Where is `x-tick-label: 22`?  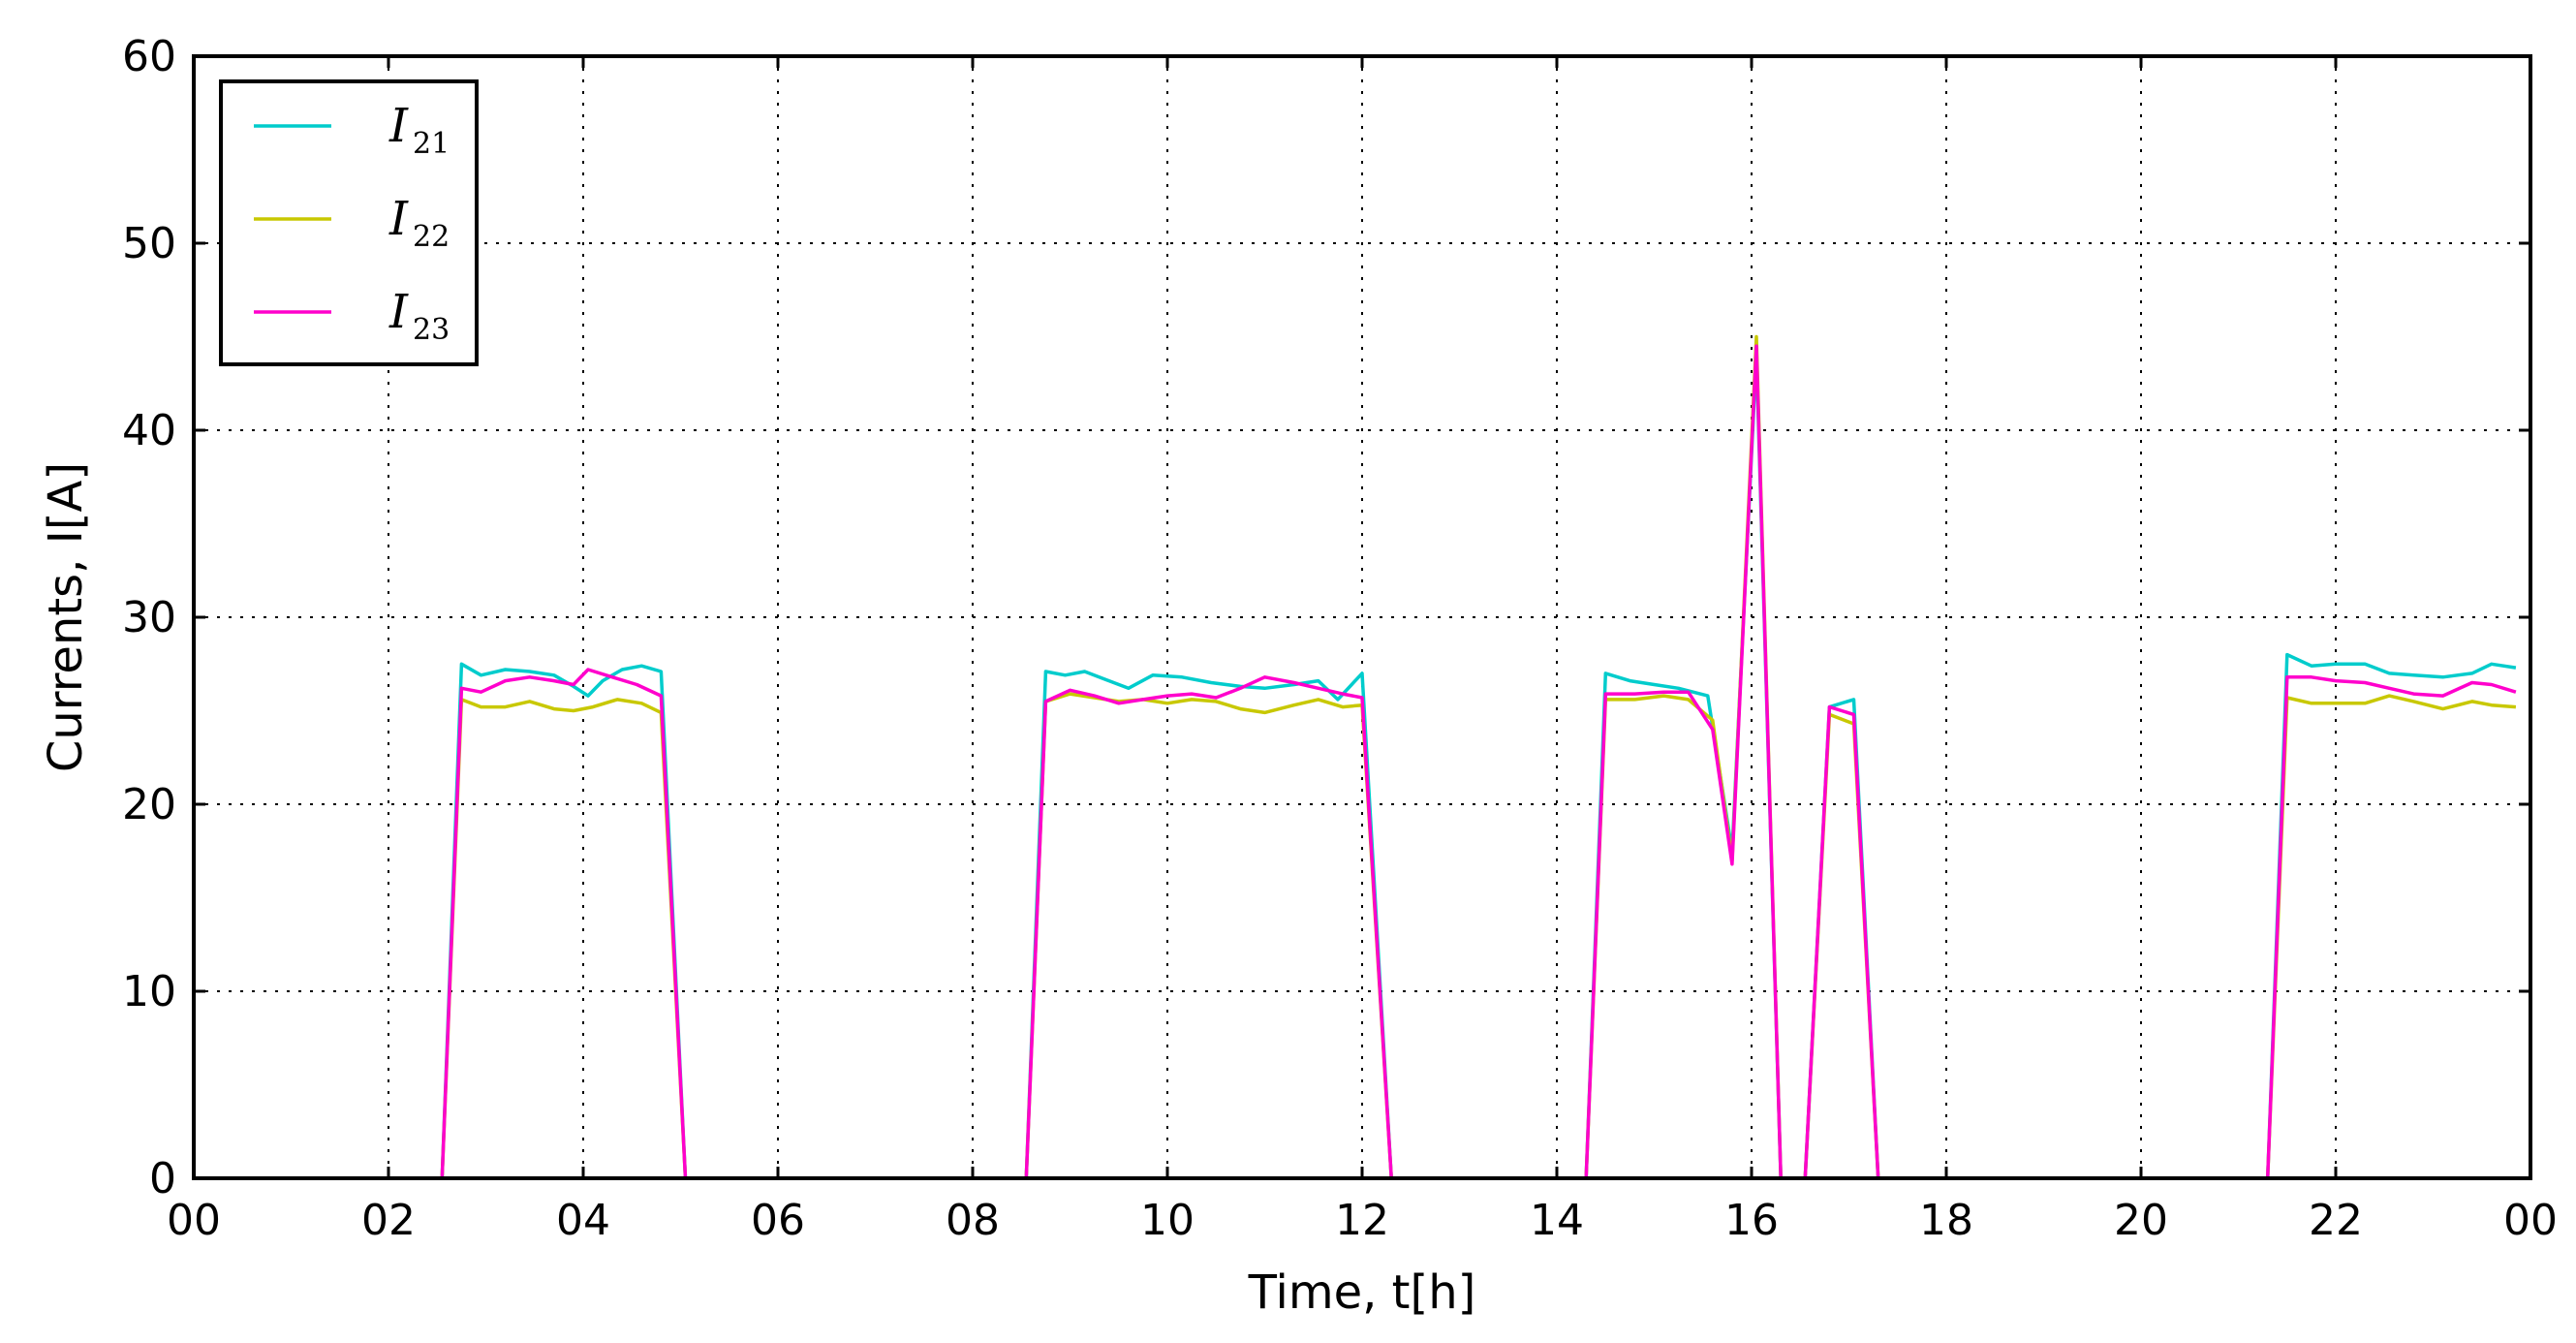 x-tick-label: 22 is located at coordinates (2336, 1220).